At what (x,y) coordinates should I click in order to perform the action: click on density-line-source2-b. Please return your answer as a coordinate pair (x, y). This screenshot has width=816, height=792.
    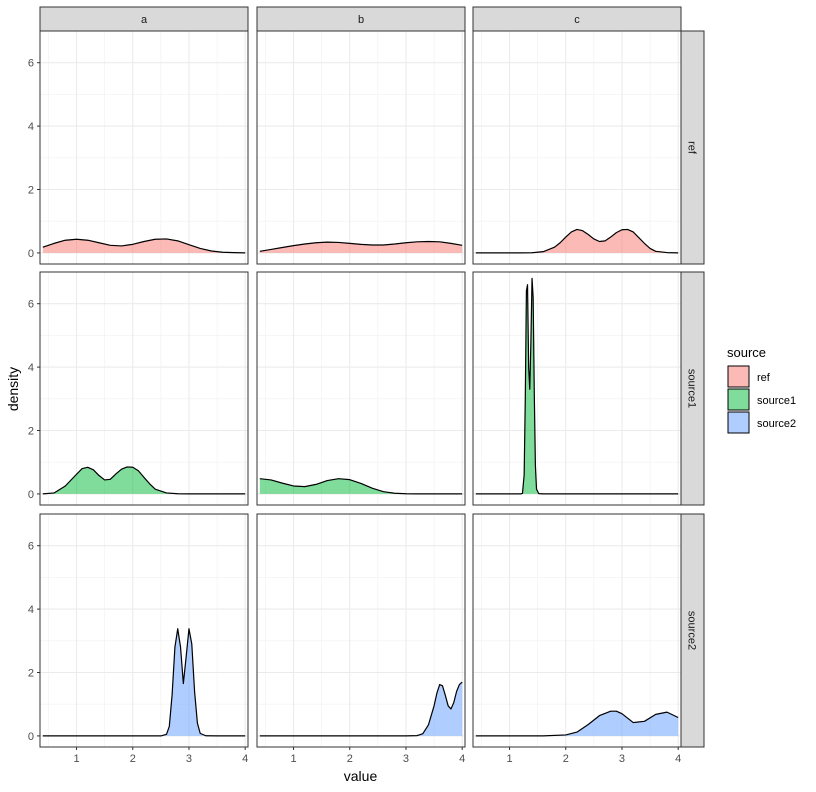
    Looking at the image, I should click on (361, 709).